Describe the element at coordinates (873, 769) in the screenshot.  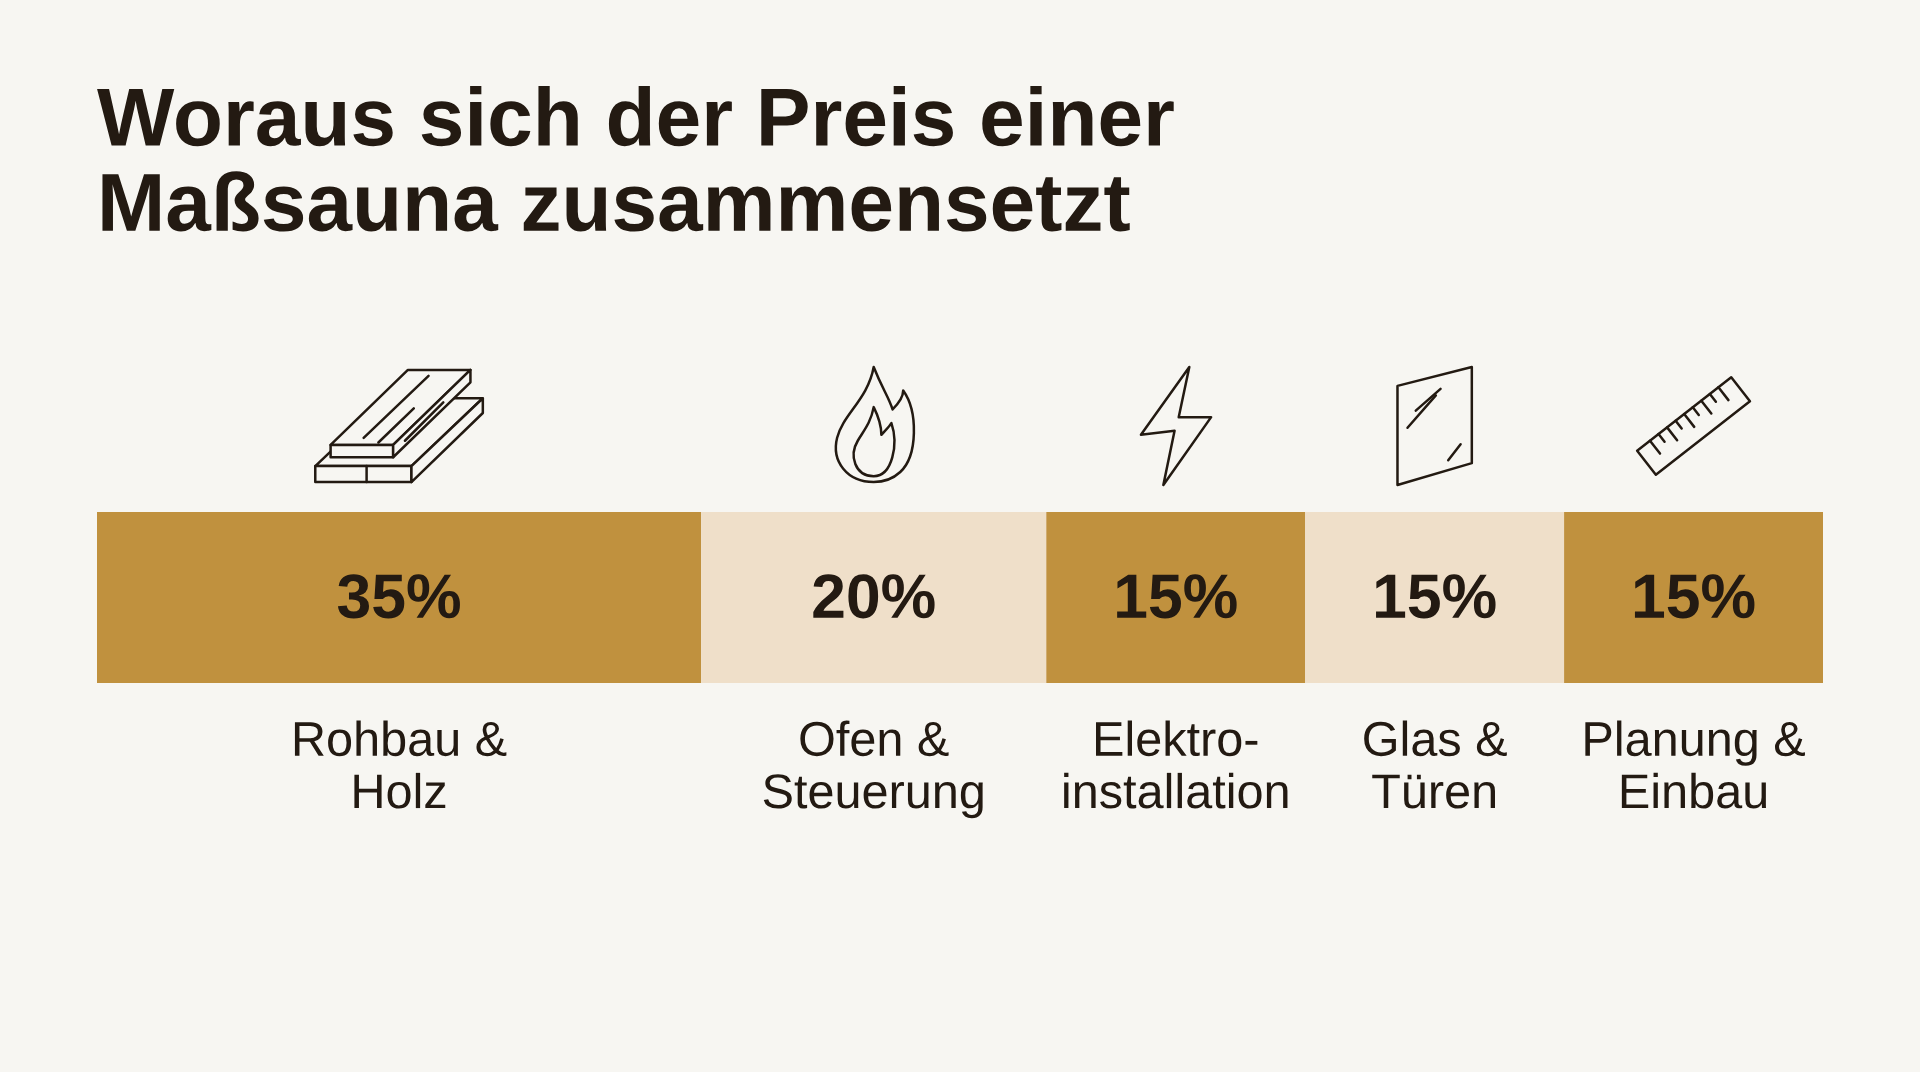
I see `series-label: Ofen & Steuerung` at that location.